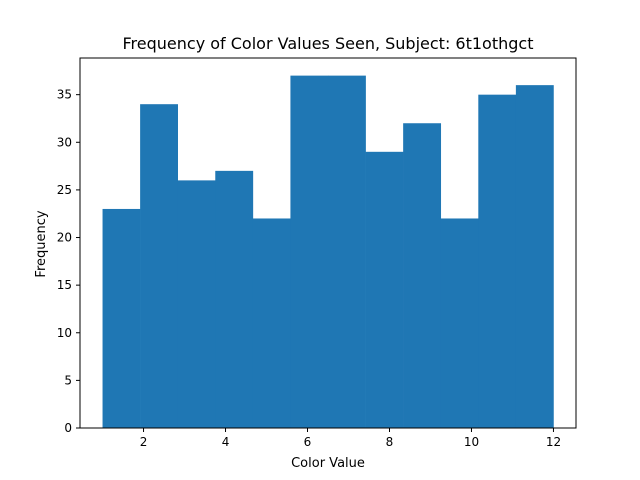 The image size is (640, 480). What do you see at coordinates (226, 442) in the screenshot?
I see `x-tick-label: 4` at bounding box center [226, 442].